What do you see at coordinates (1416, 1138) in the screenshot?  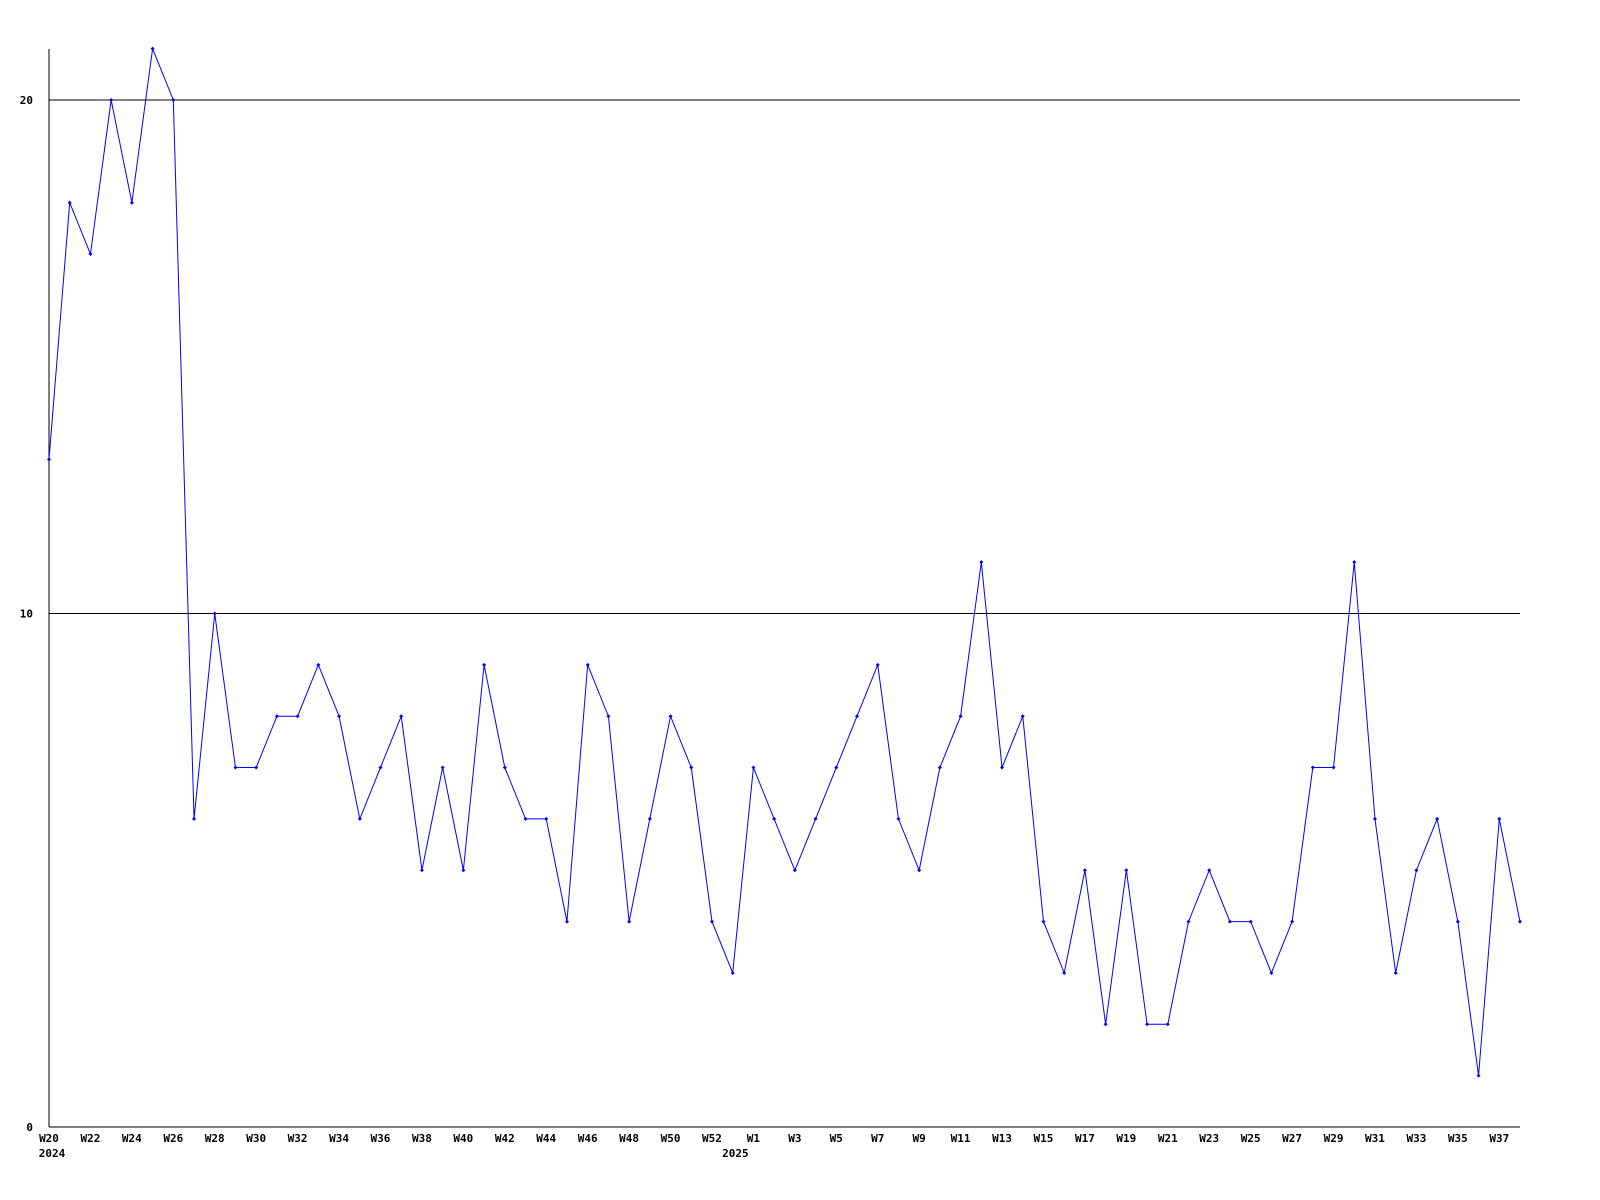 I see `x-tick-label: W33` at bounding box center [1416, 1138].